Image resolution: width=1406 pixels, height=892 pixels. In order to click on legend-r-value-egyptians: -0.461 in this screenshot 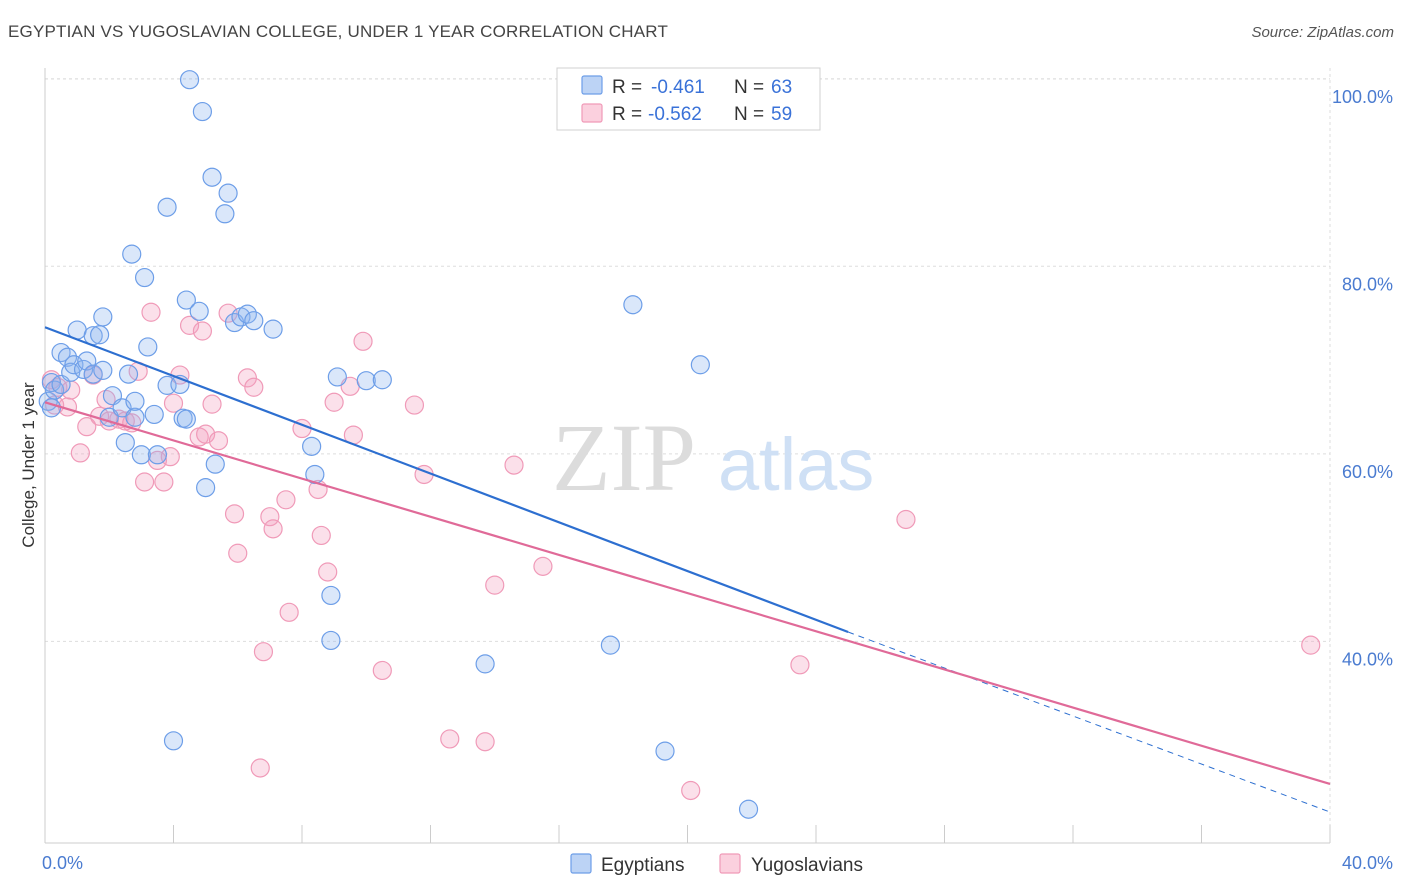, I will do `click(678, 87)`.